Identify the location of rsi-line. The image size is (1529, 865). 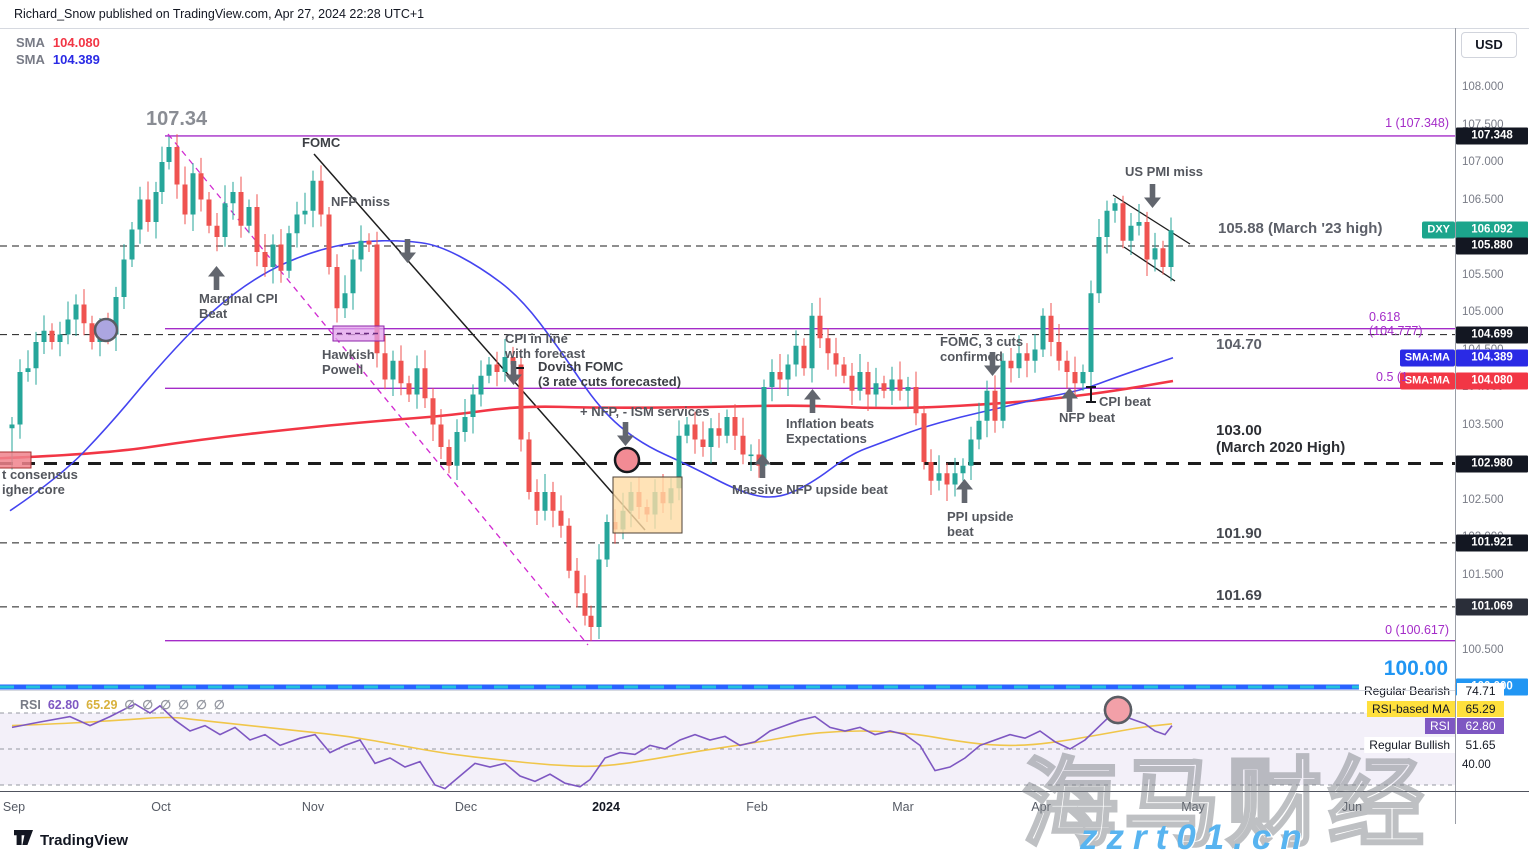
(592, 746).